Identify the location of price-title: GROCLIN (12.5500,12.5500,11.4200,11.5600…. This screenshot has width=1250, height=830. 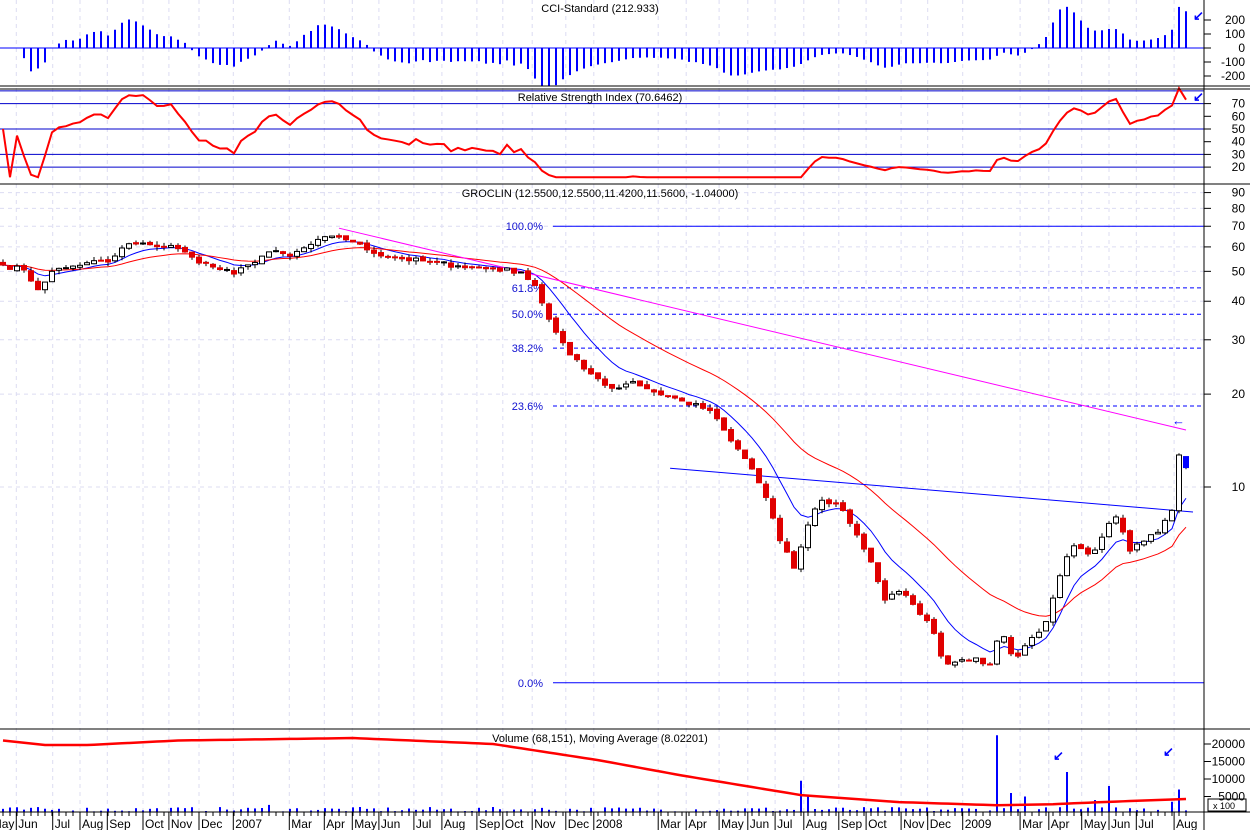
(600, 194).